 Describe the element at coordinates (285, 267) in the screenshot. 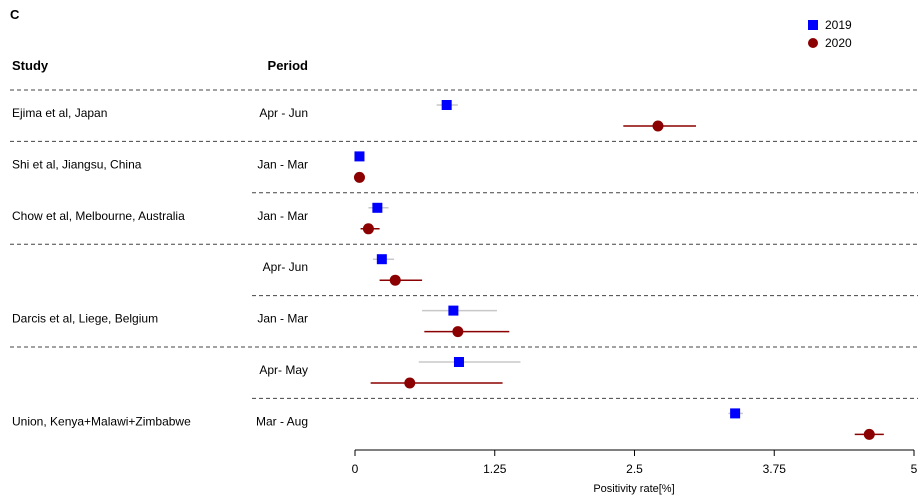

I see `period-label: Apr- Jun` at that location.